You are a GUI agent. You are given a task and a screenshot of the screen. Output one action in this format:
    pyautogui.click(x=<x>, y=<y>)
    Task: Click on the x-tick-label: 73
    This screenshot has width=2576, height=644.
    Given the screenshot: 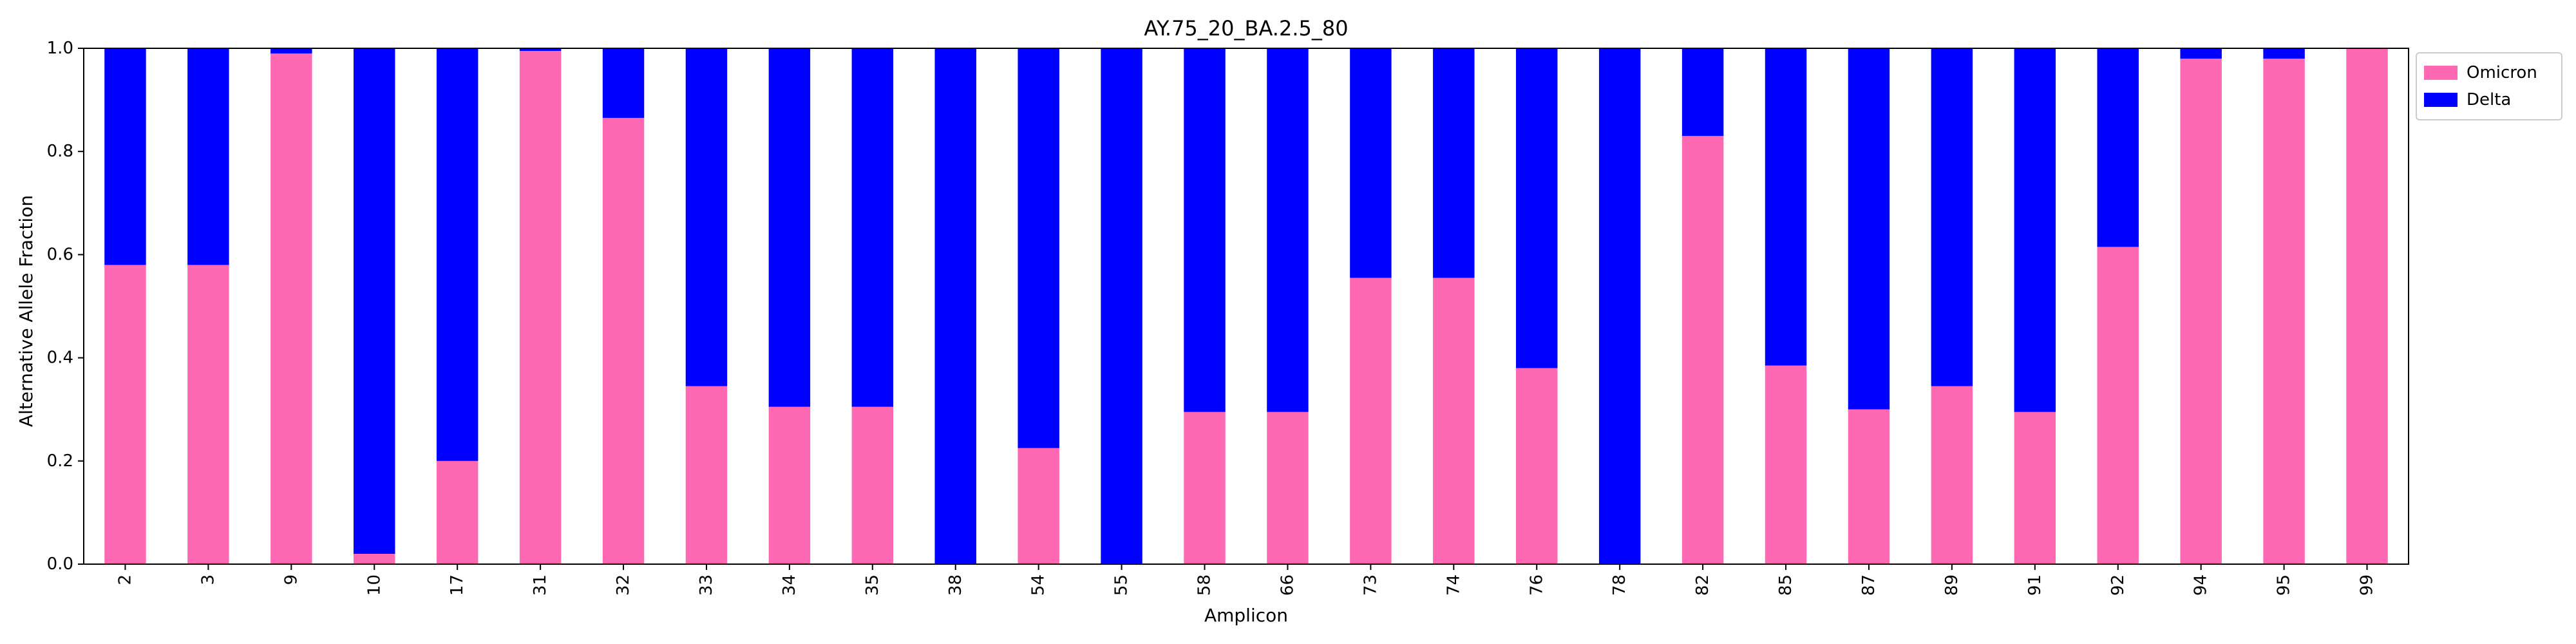 What is the action you would take?
    pyautogui.click(x=1370, y=585)
    